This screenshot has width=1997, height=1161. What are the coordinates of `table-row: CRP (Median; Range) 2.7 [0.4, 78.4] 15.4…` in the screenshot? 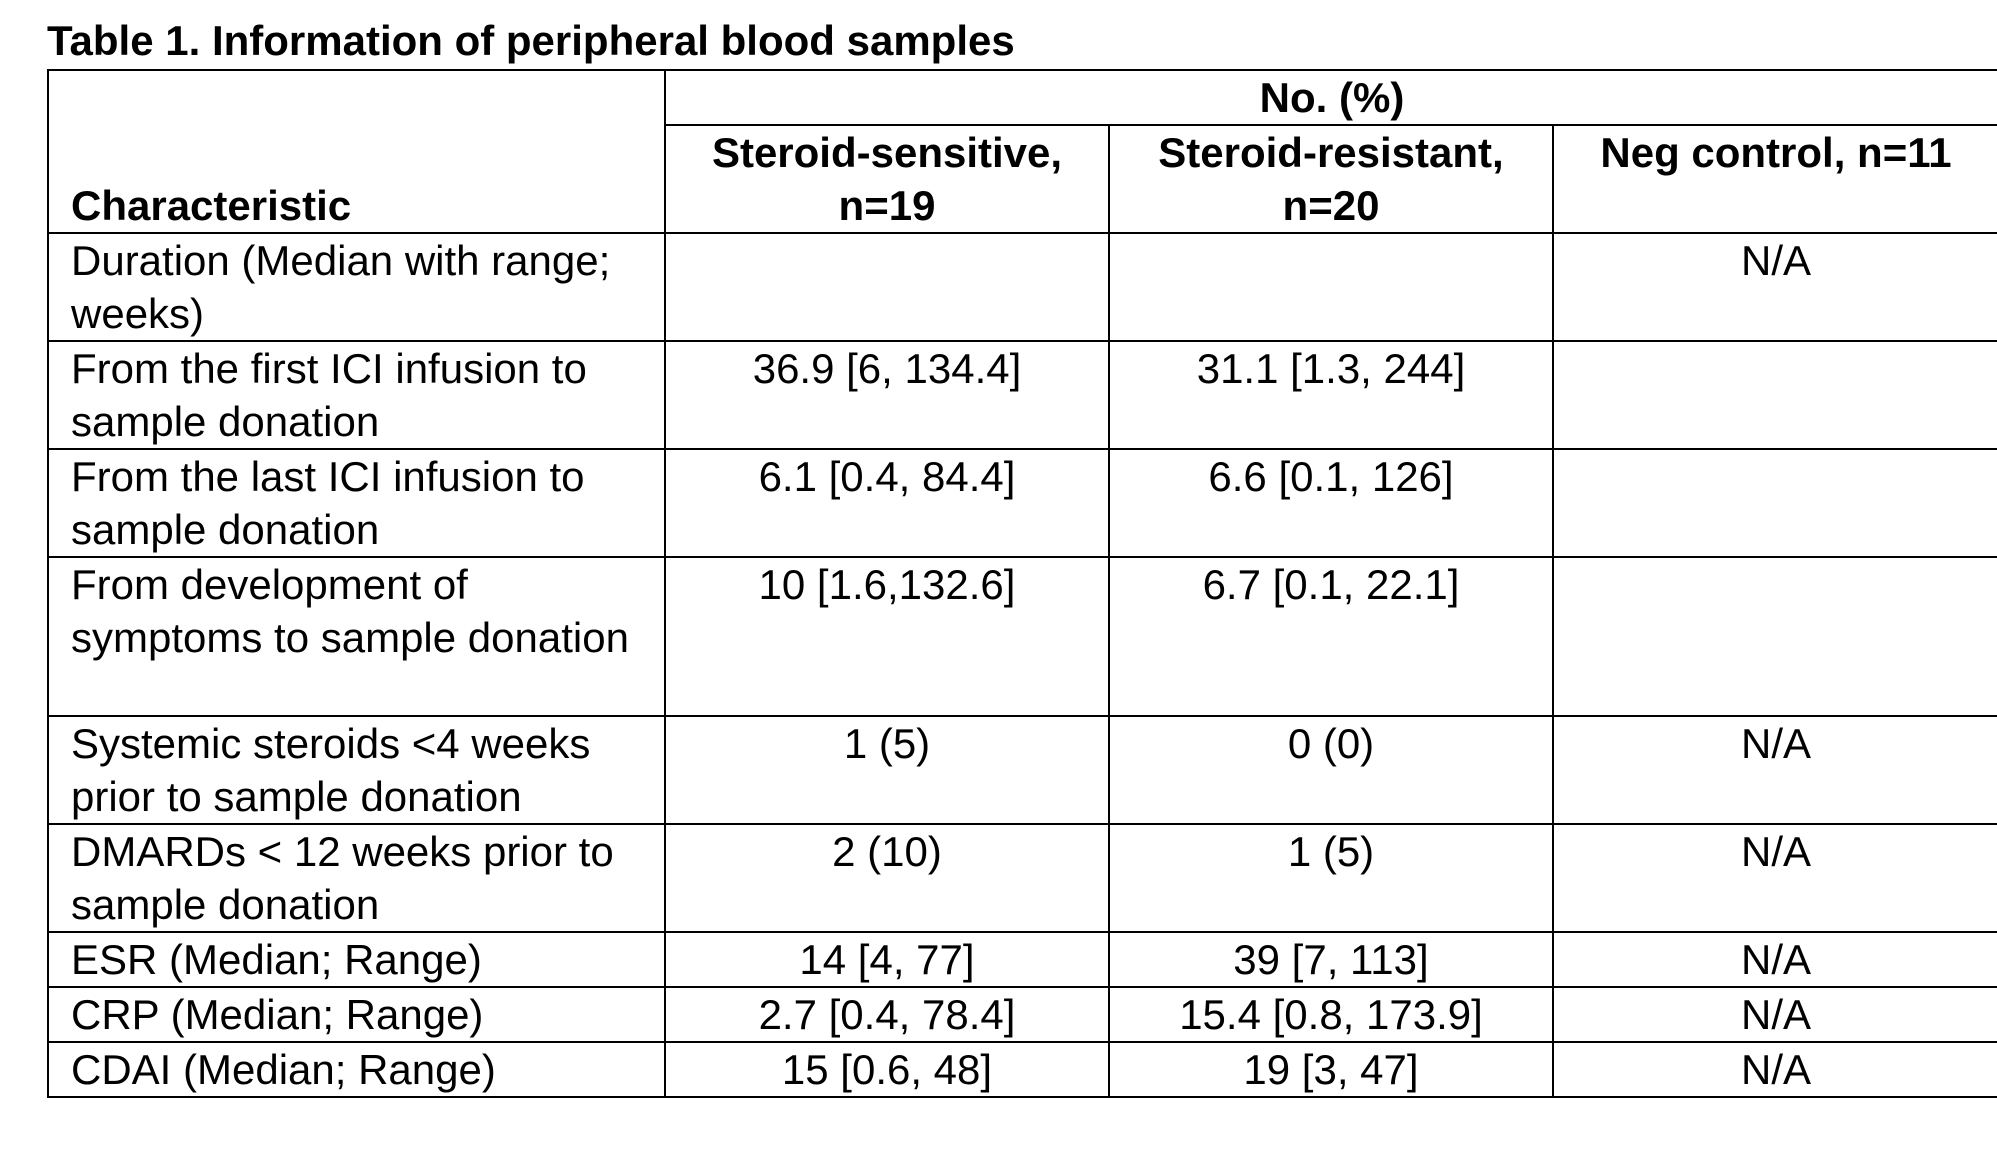 It's located at (1022, 1014).